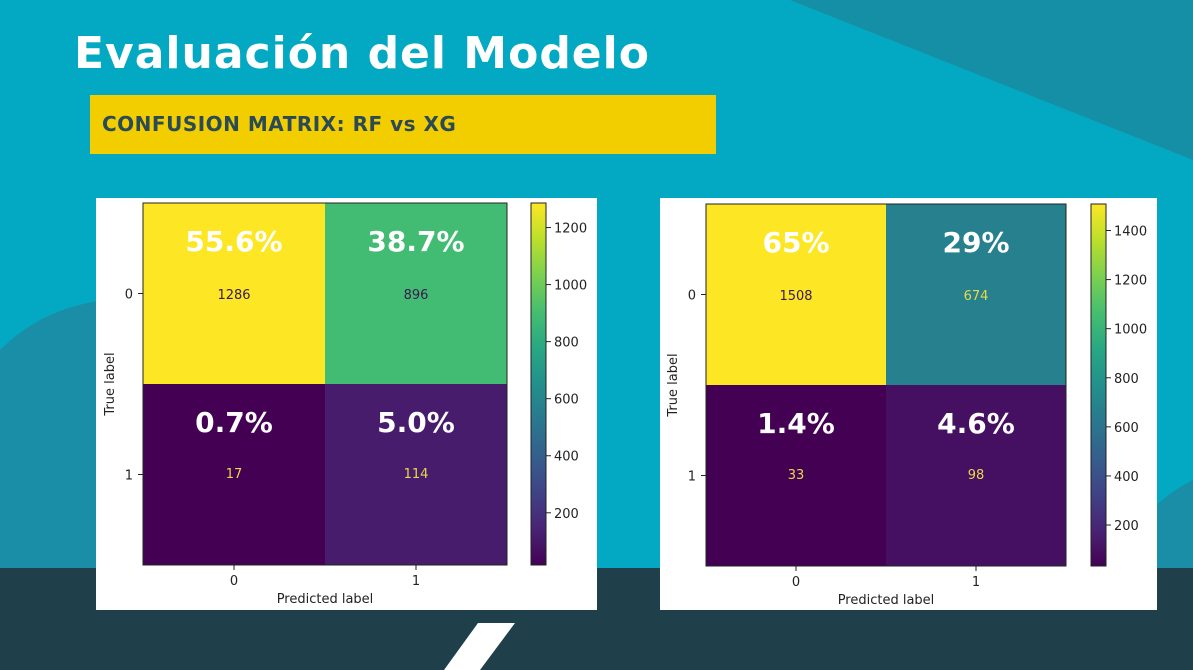 The width and height of the screenshot is (1193, 670). I want to click on count-label-1-0: 17, so click(234, 474).